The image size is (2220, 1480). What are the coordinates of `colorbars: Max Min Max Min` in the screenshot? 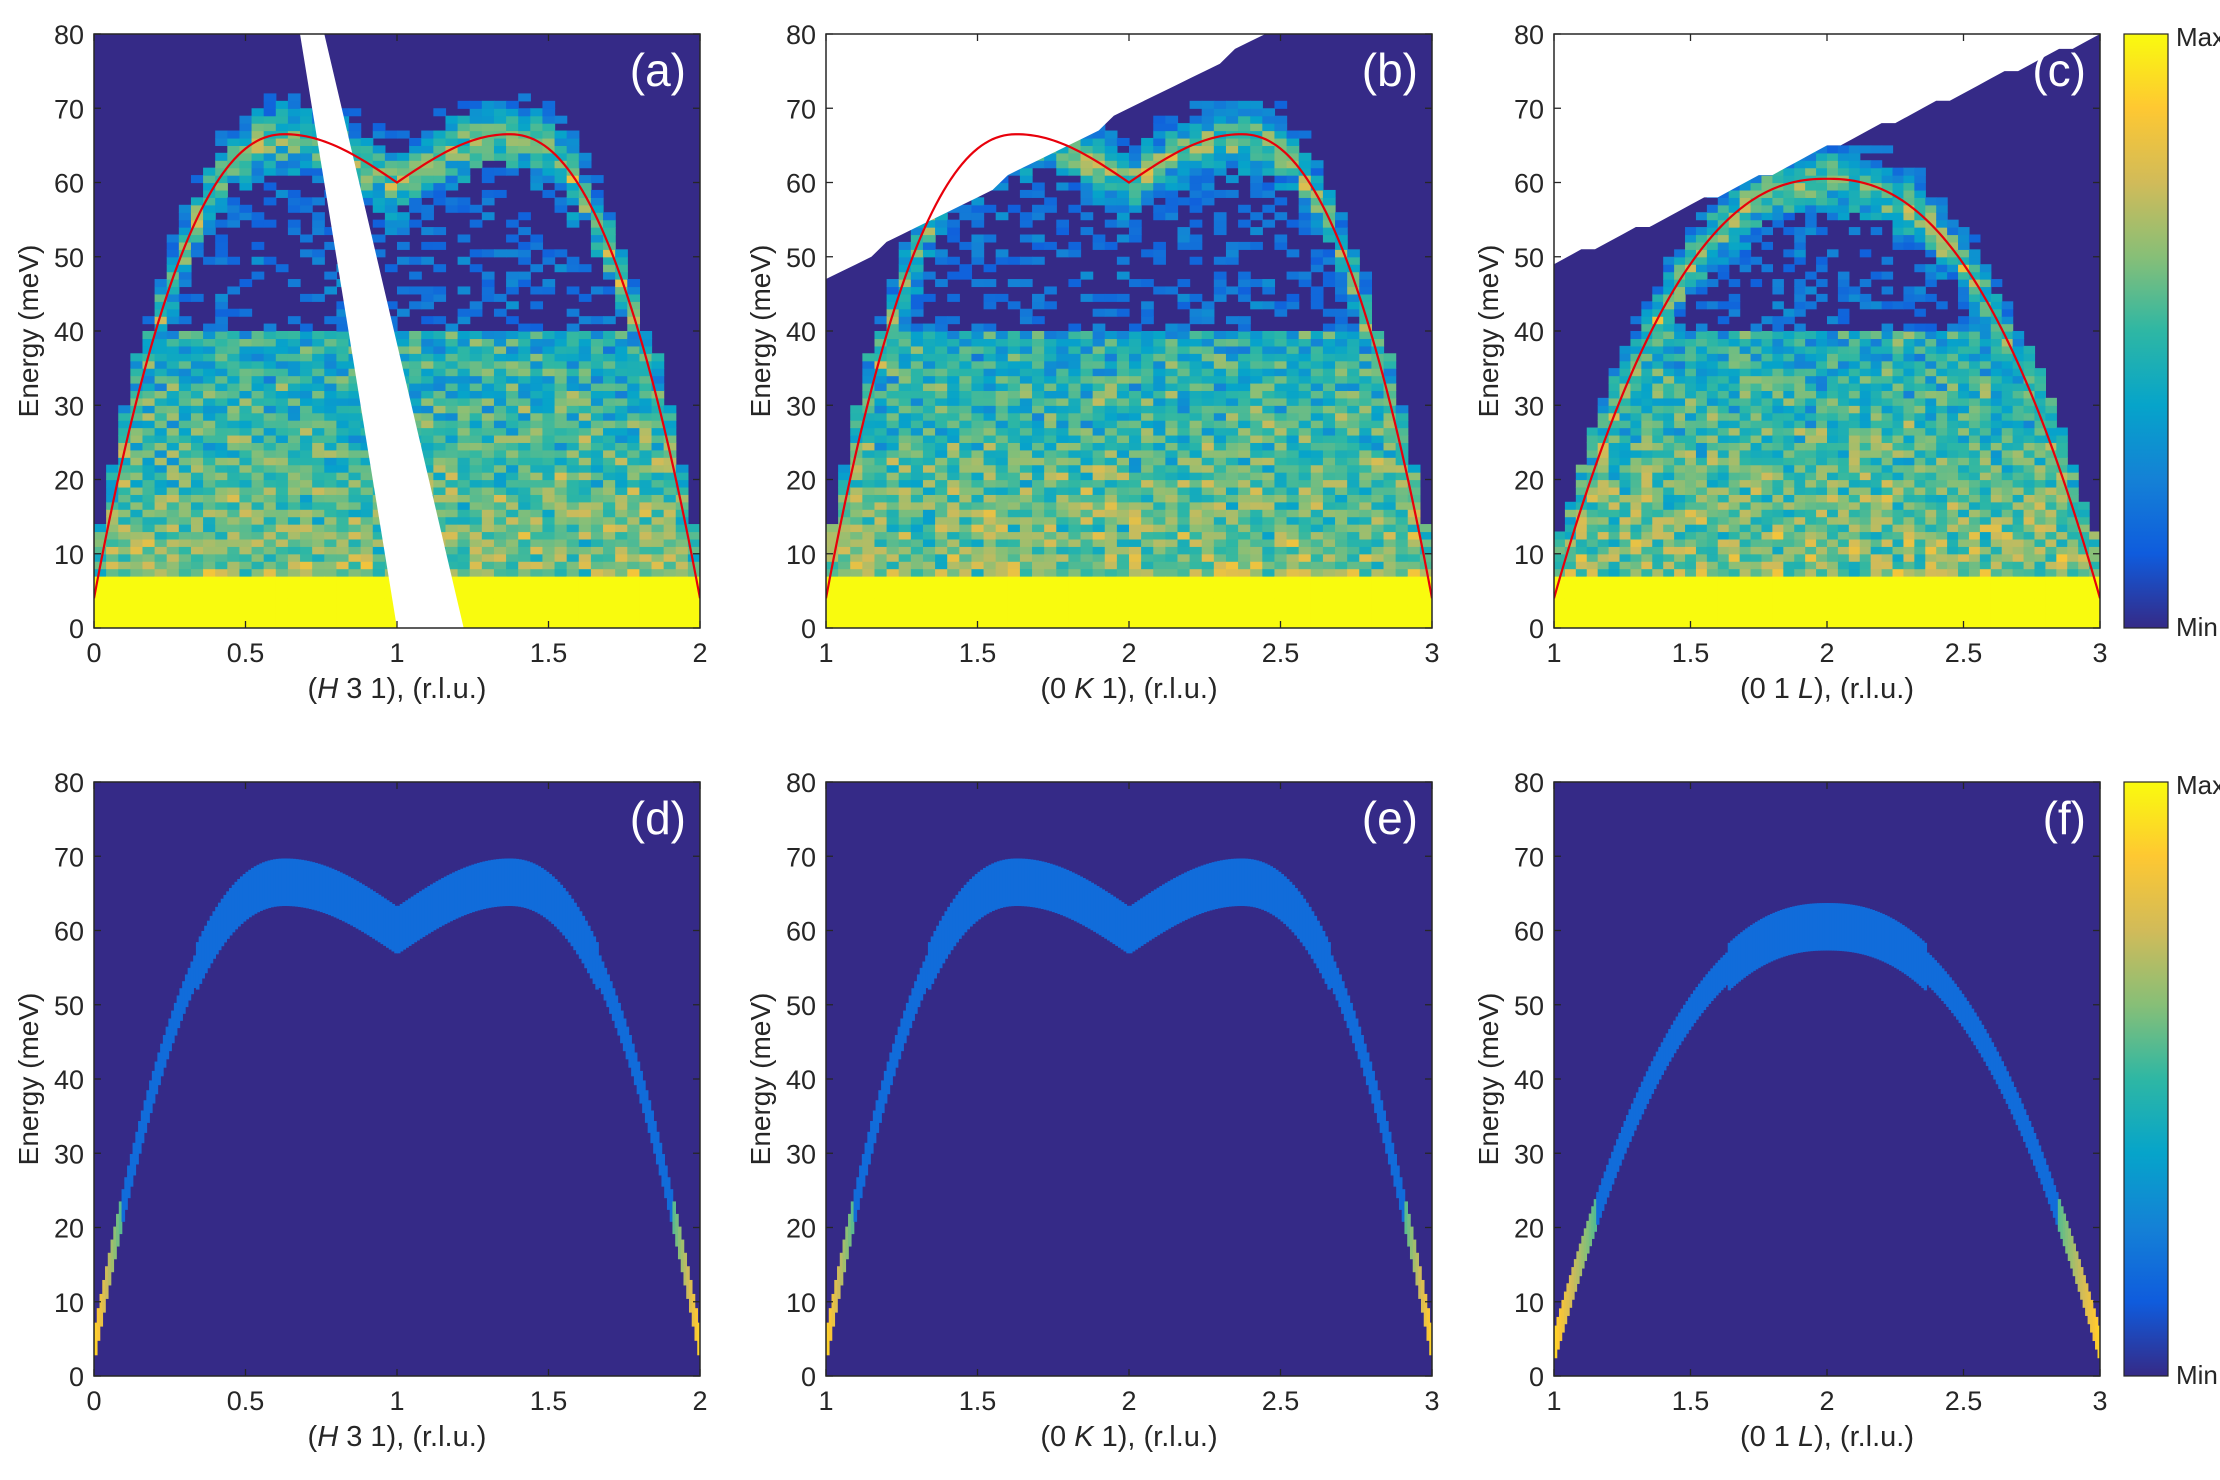 It's located at (2171, 706).